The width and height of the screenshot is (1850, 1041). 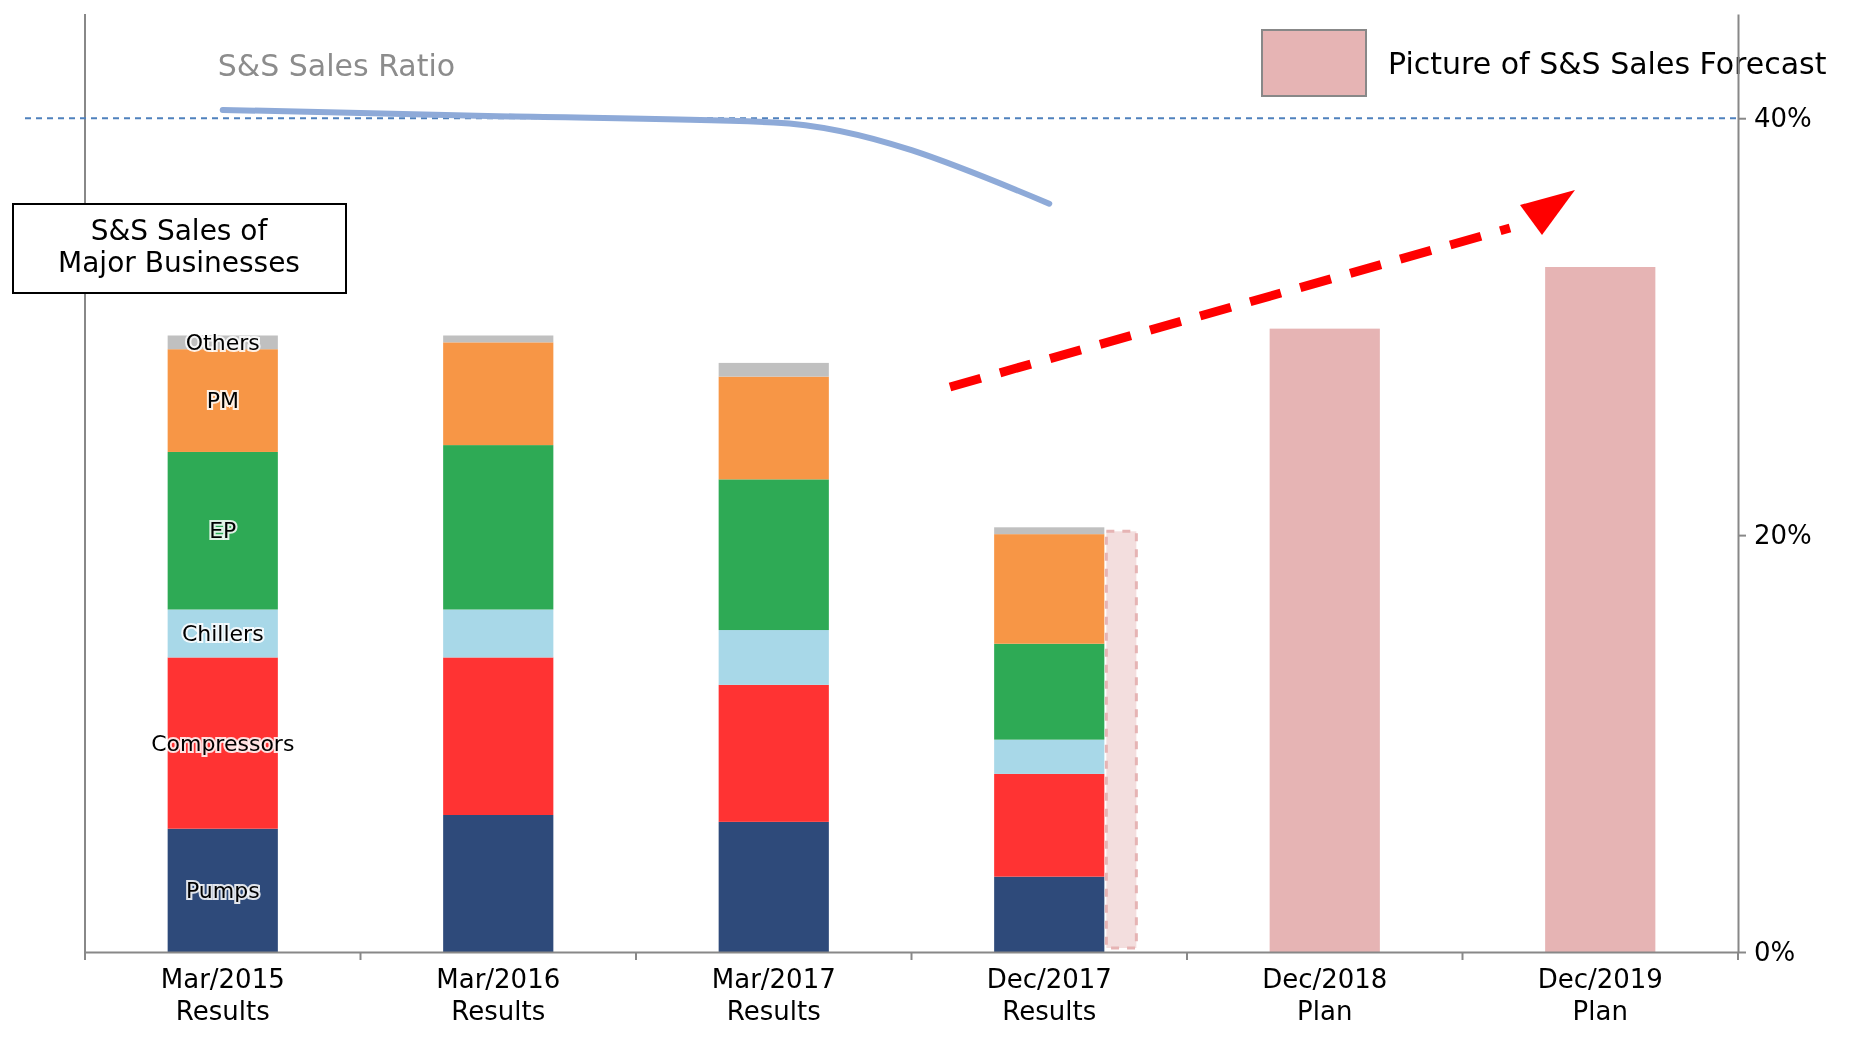 What do you see at coordinates (1783, 534) in the screenshot?
I see `y-tick-label: 20%` at bounding box center [1783, 534].